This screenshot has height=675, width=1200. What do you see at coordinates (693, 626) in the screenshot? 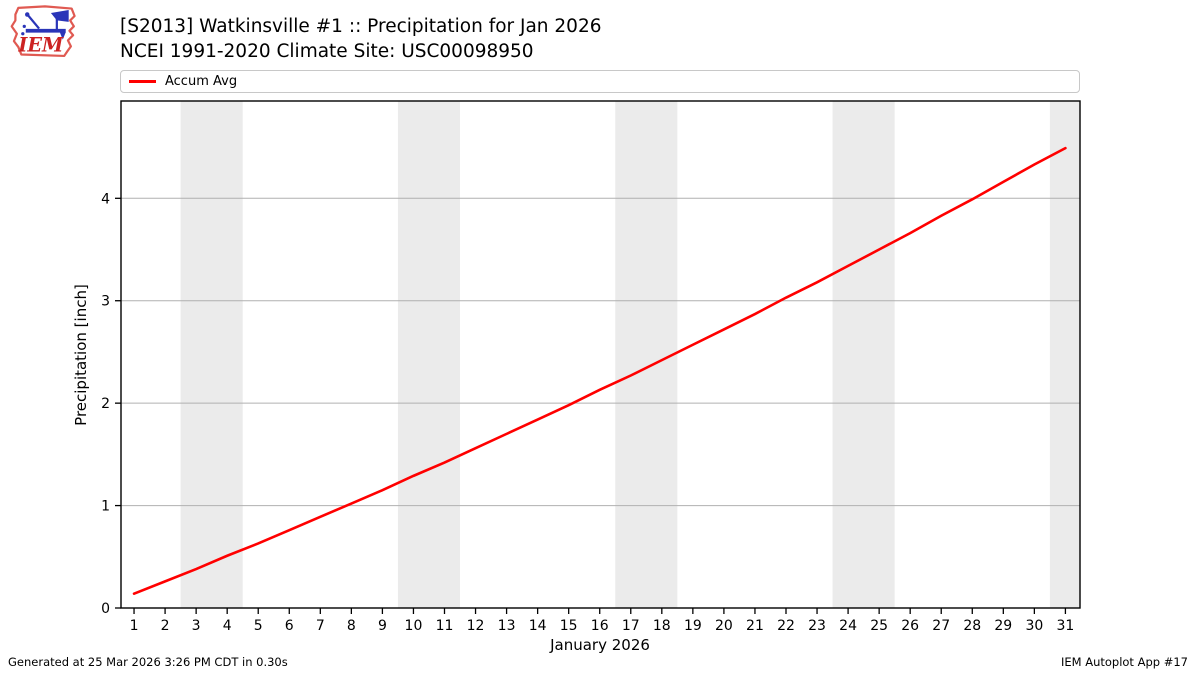
I see `svg-text: 19` at bounding box center [693, 626].